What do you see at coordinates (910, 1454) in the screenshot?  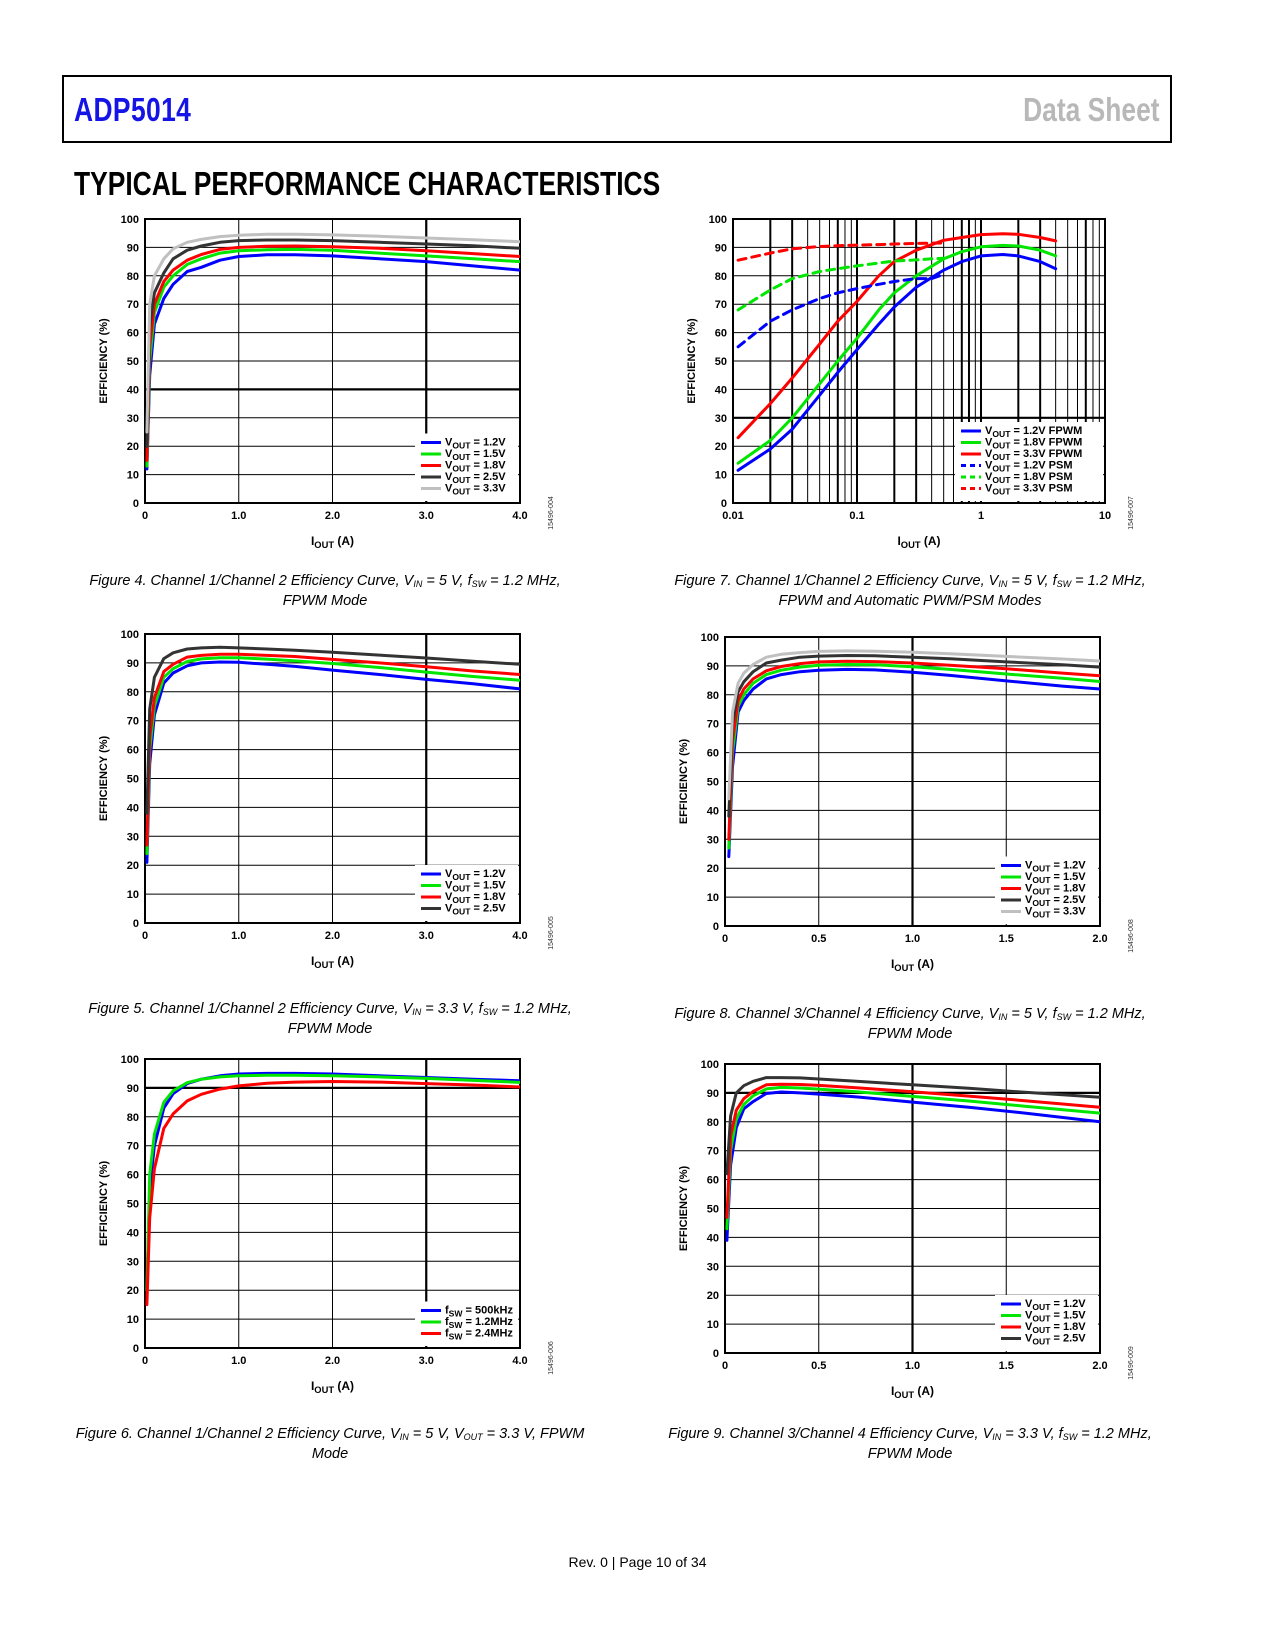 I see `caption-line-2: FPWM Mode` at bounding box center [910, 1454].